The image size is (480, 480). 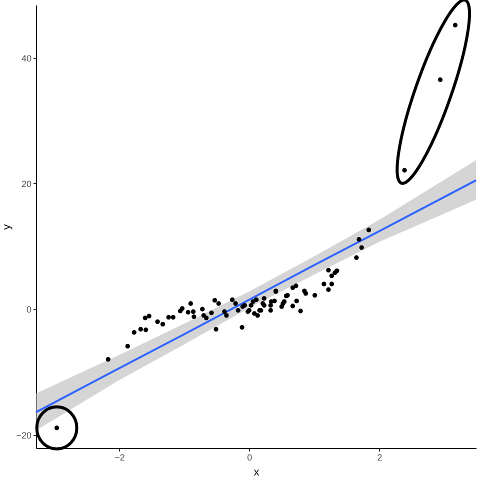 I want to click on y-axis-title: y, so click(x=7, y=227).